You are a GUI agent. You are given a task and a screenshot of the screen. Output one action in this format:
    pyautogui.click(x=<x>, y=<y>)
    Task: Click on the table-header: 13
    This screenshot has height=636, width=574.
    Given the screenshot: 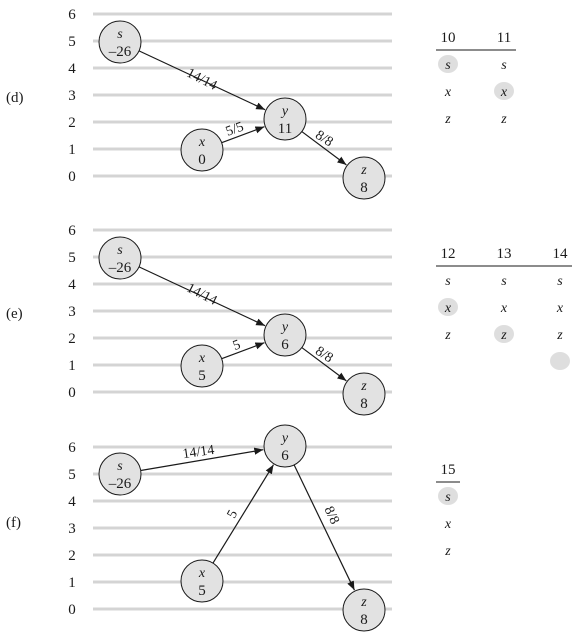 What is the action you would take?
    pyautogui.click(x=504, y=254)
    